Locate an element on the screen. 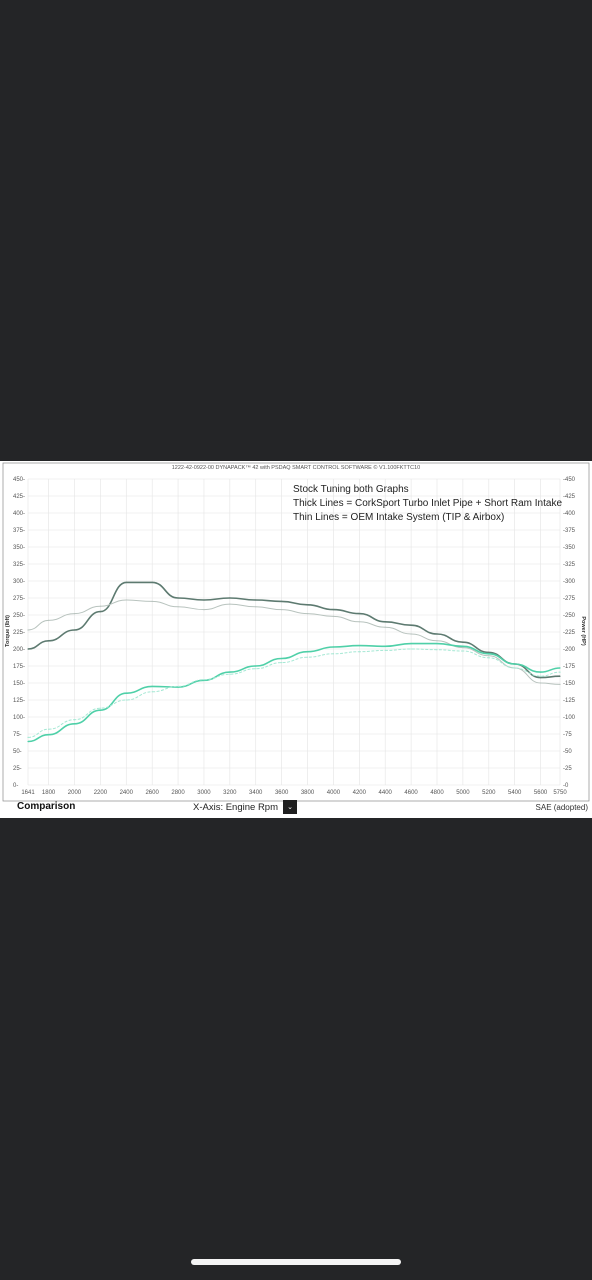  y-tick-right-label: -275 is located at coordinates (569, 599).